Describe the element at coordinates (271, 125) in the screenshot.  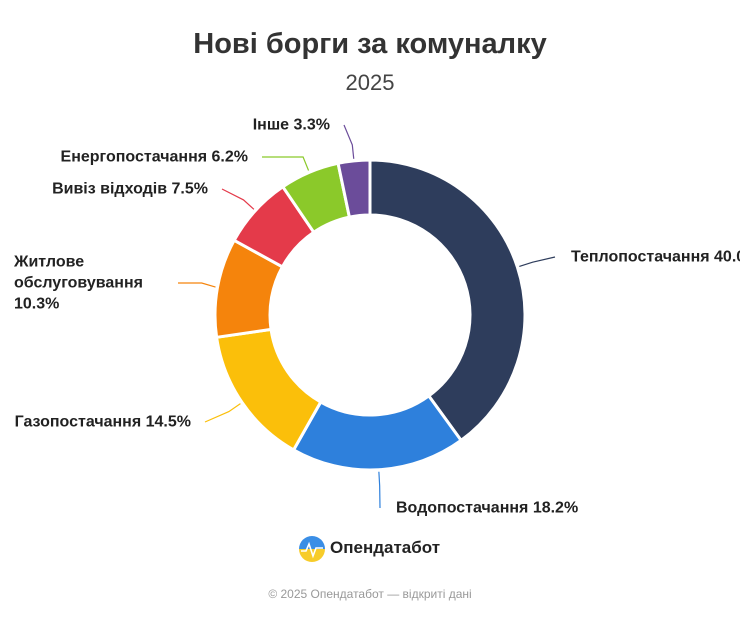
I see `label-text: Інше` at that location.